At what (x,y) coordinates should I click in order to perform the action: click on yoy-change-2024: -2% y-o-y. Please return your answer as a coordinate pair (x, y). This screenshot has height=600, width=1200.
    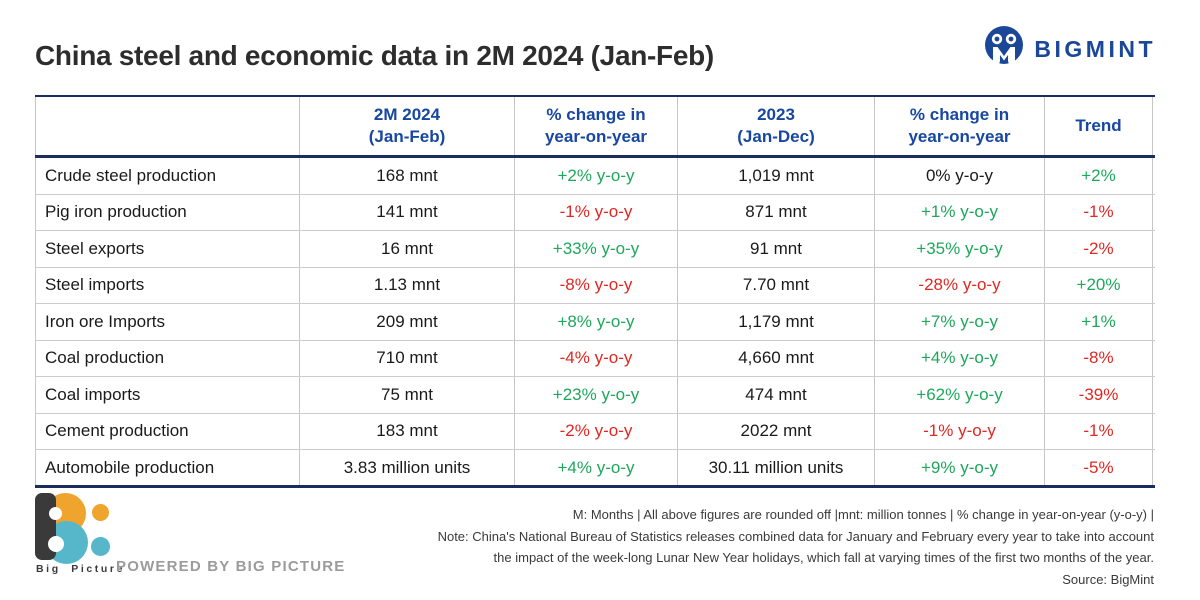
    Looking at the image, I should click on (596, 431).